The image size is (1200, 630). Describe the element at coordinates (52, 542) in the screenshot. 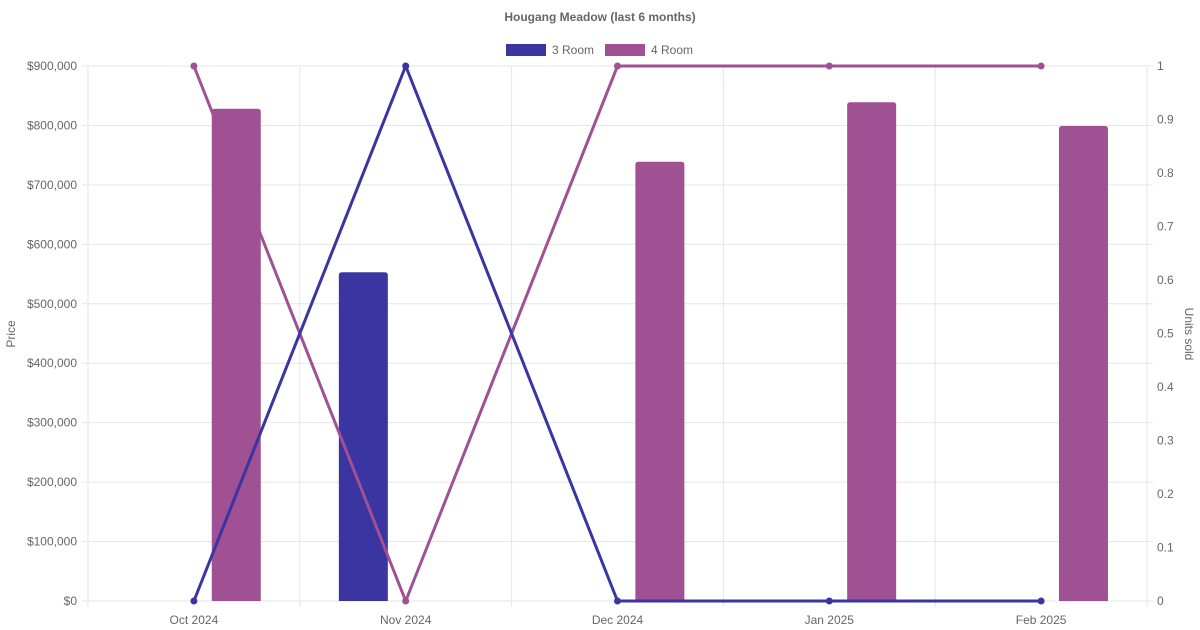

I see `y-left-tick-label: $100,000` at that location.